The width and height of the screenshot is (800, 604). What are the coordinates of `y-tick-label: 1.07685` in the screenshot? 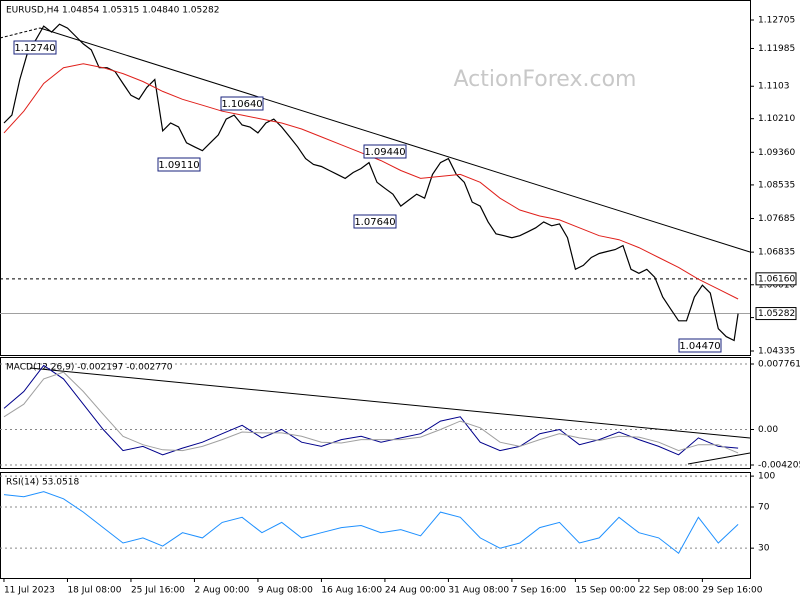 It's located at (776, 219).